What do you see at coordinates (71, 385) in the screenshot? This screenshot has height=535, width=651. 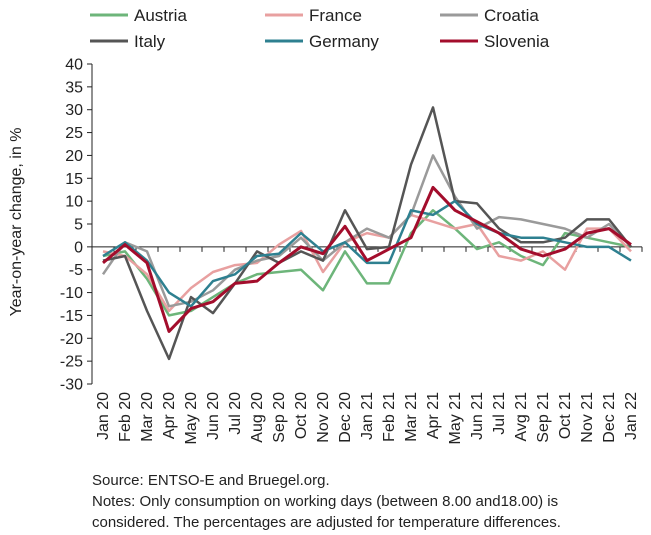 I see `y-tick-label: -30` at bounding box center [71, 385].